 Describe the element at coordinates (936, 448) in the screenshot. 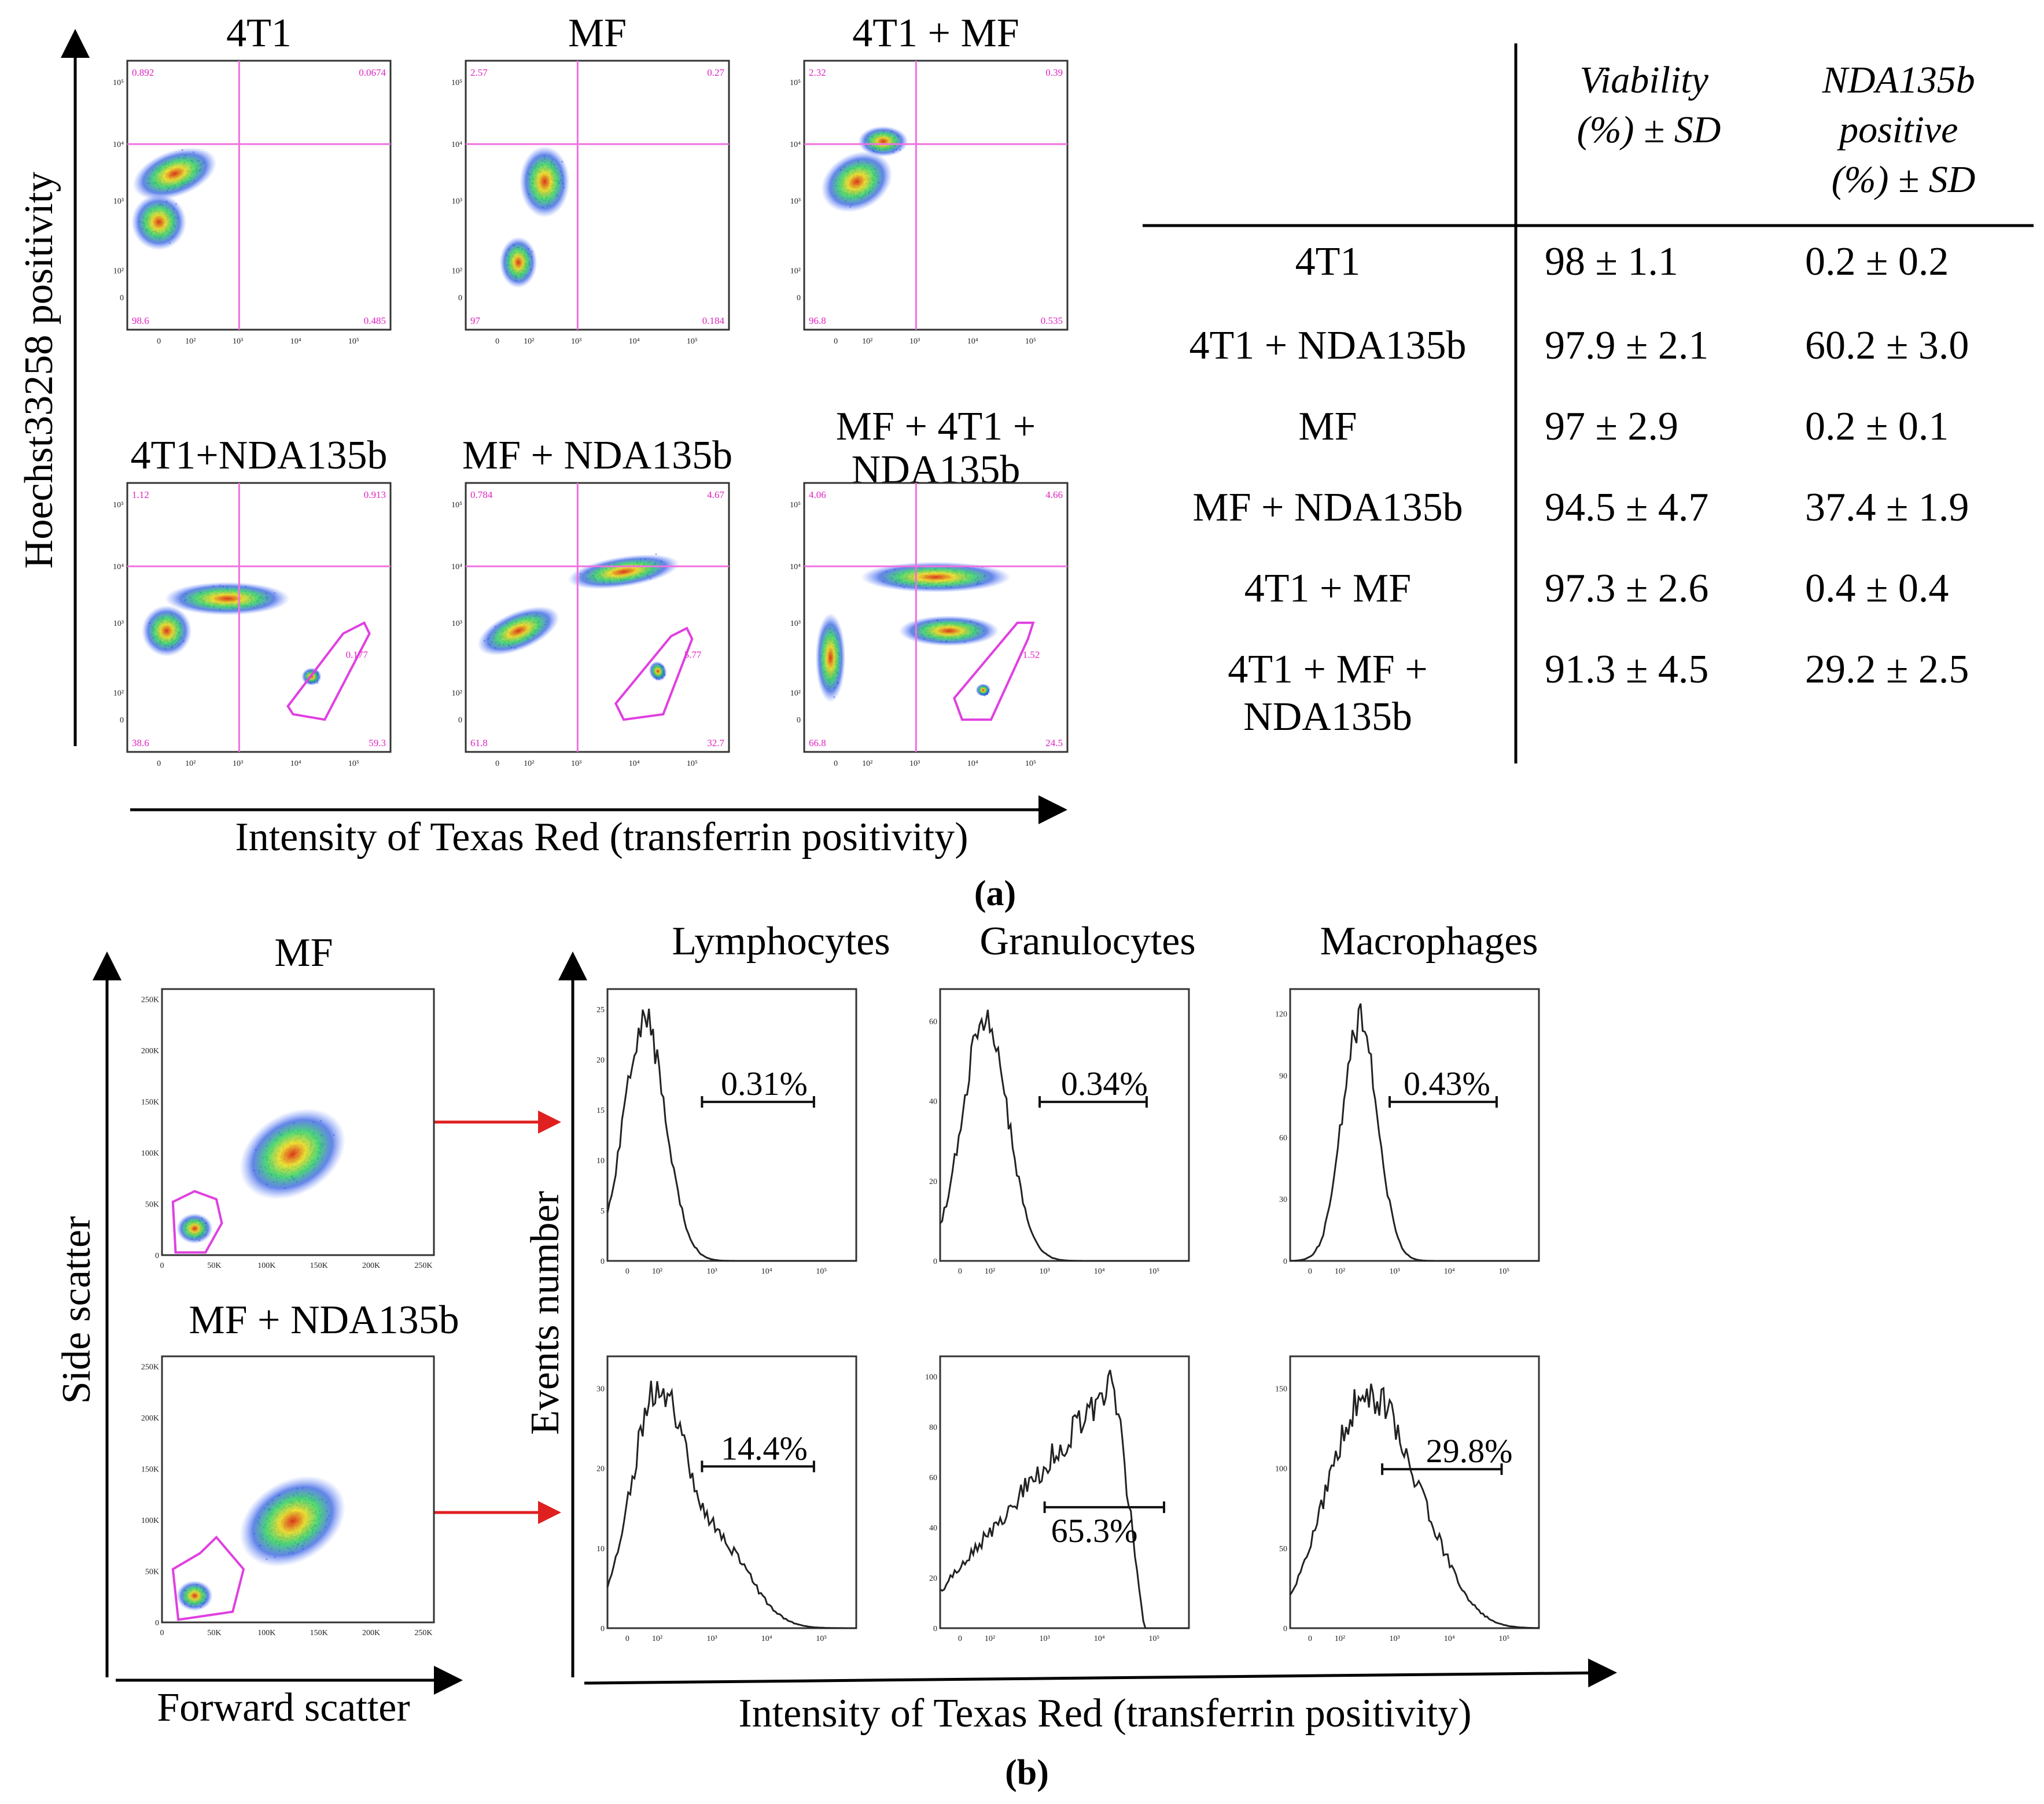

I see `dotplot-title: MF + 4T1 + NDA135b` at that location.